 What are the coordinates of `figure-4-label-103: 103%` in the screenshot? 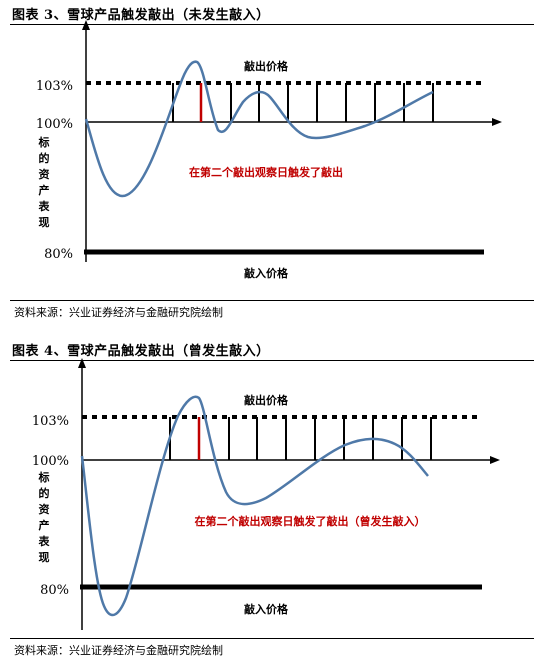 It's located at (50, 421).